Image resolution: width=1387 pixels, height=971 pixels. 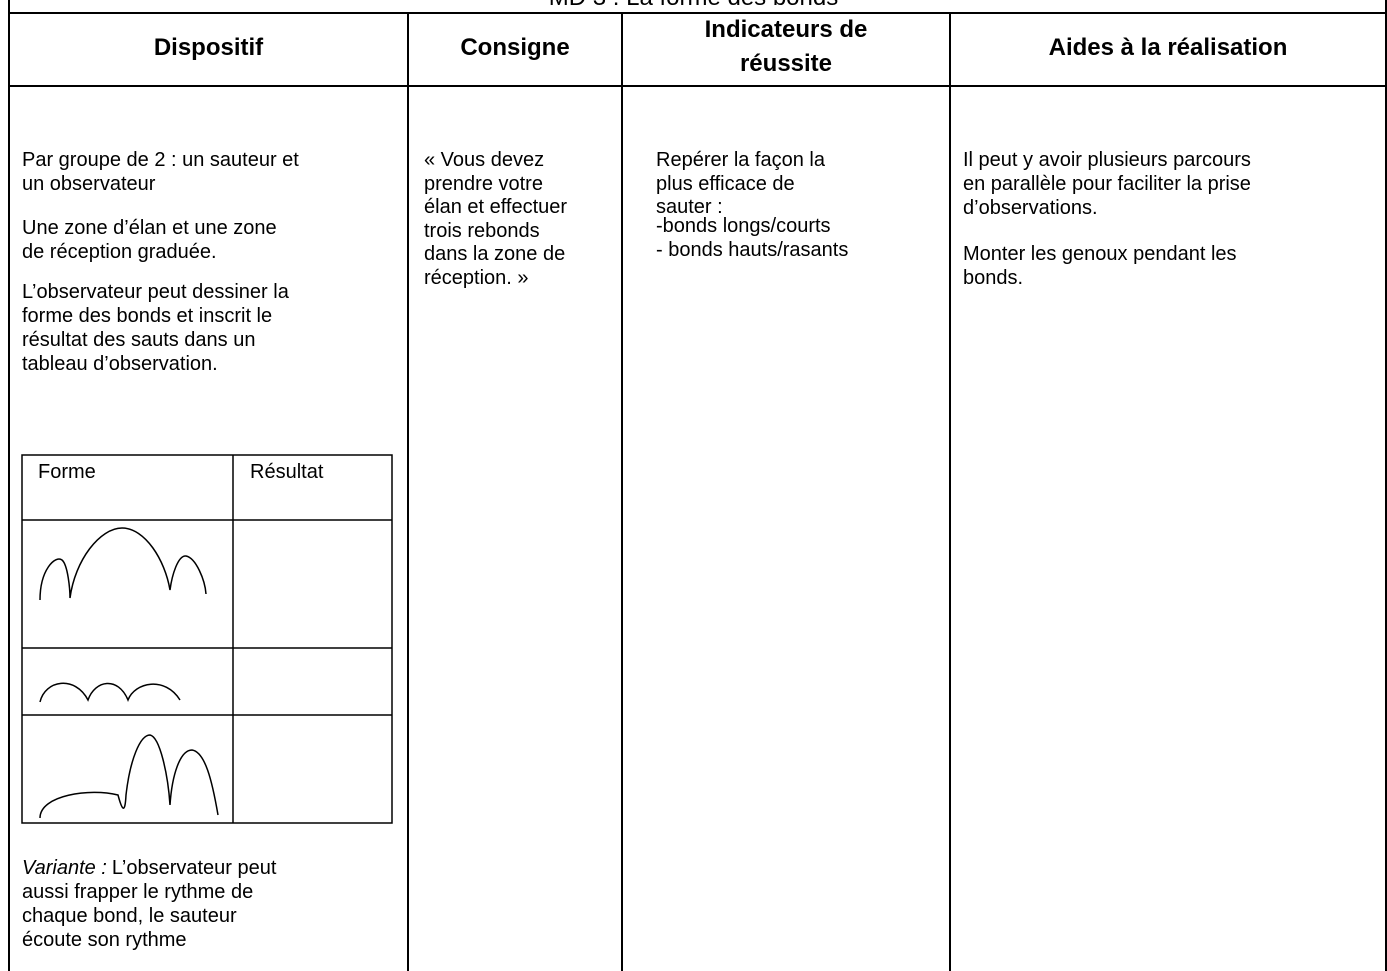 I want to click on text-line: Il peut y avoir plusieurs parcours, so click(x=1107, y=160).